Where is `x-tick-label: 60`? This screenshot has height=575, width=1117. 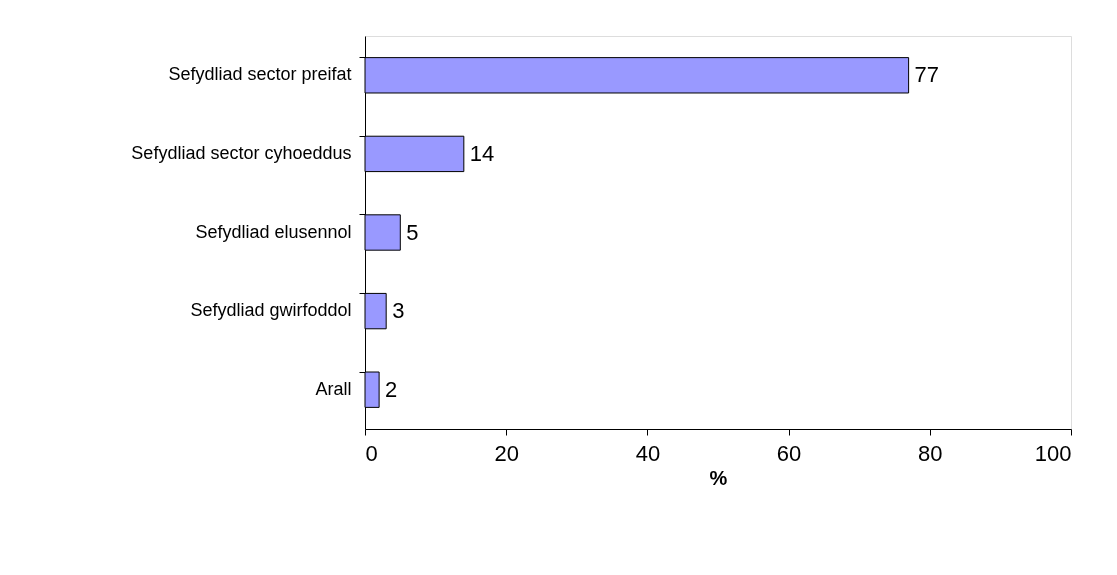 x-tick-label: 60 is located at coordinates (789, 453).